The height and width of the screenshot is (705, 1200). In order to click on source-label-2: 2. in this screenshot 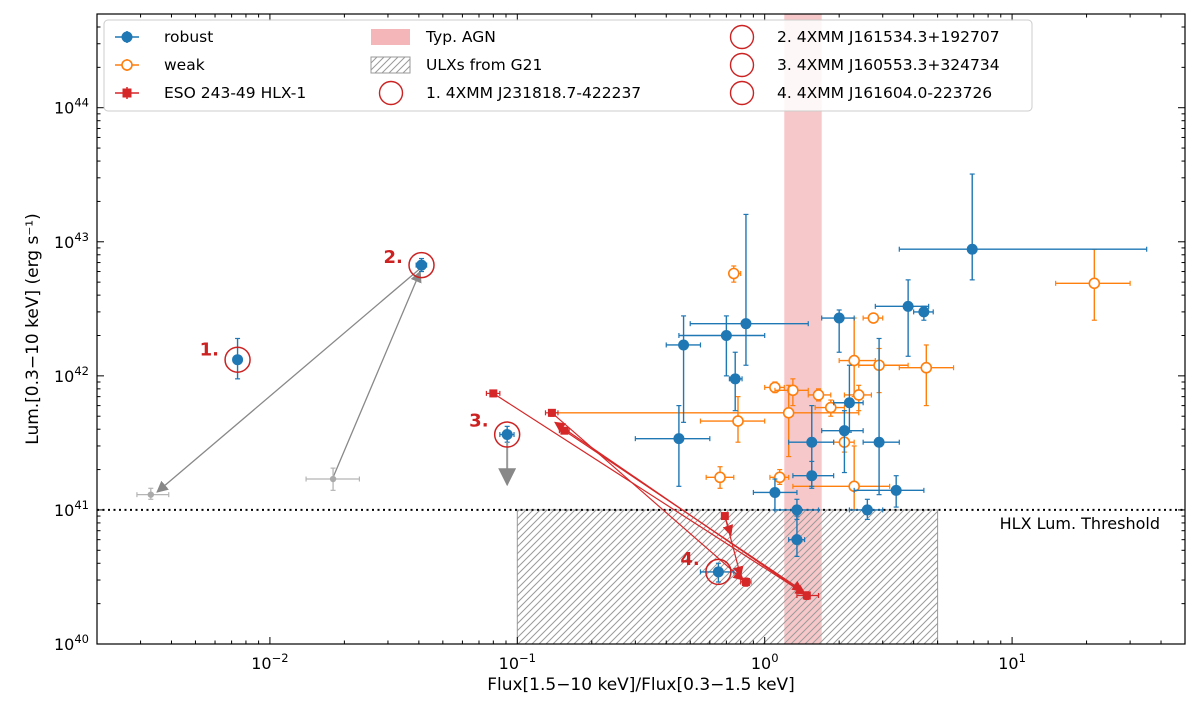, I will do `click(393, 257)`.